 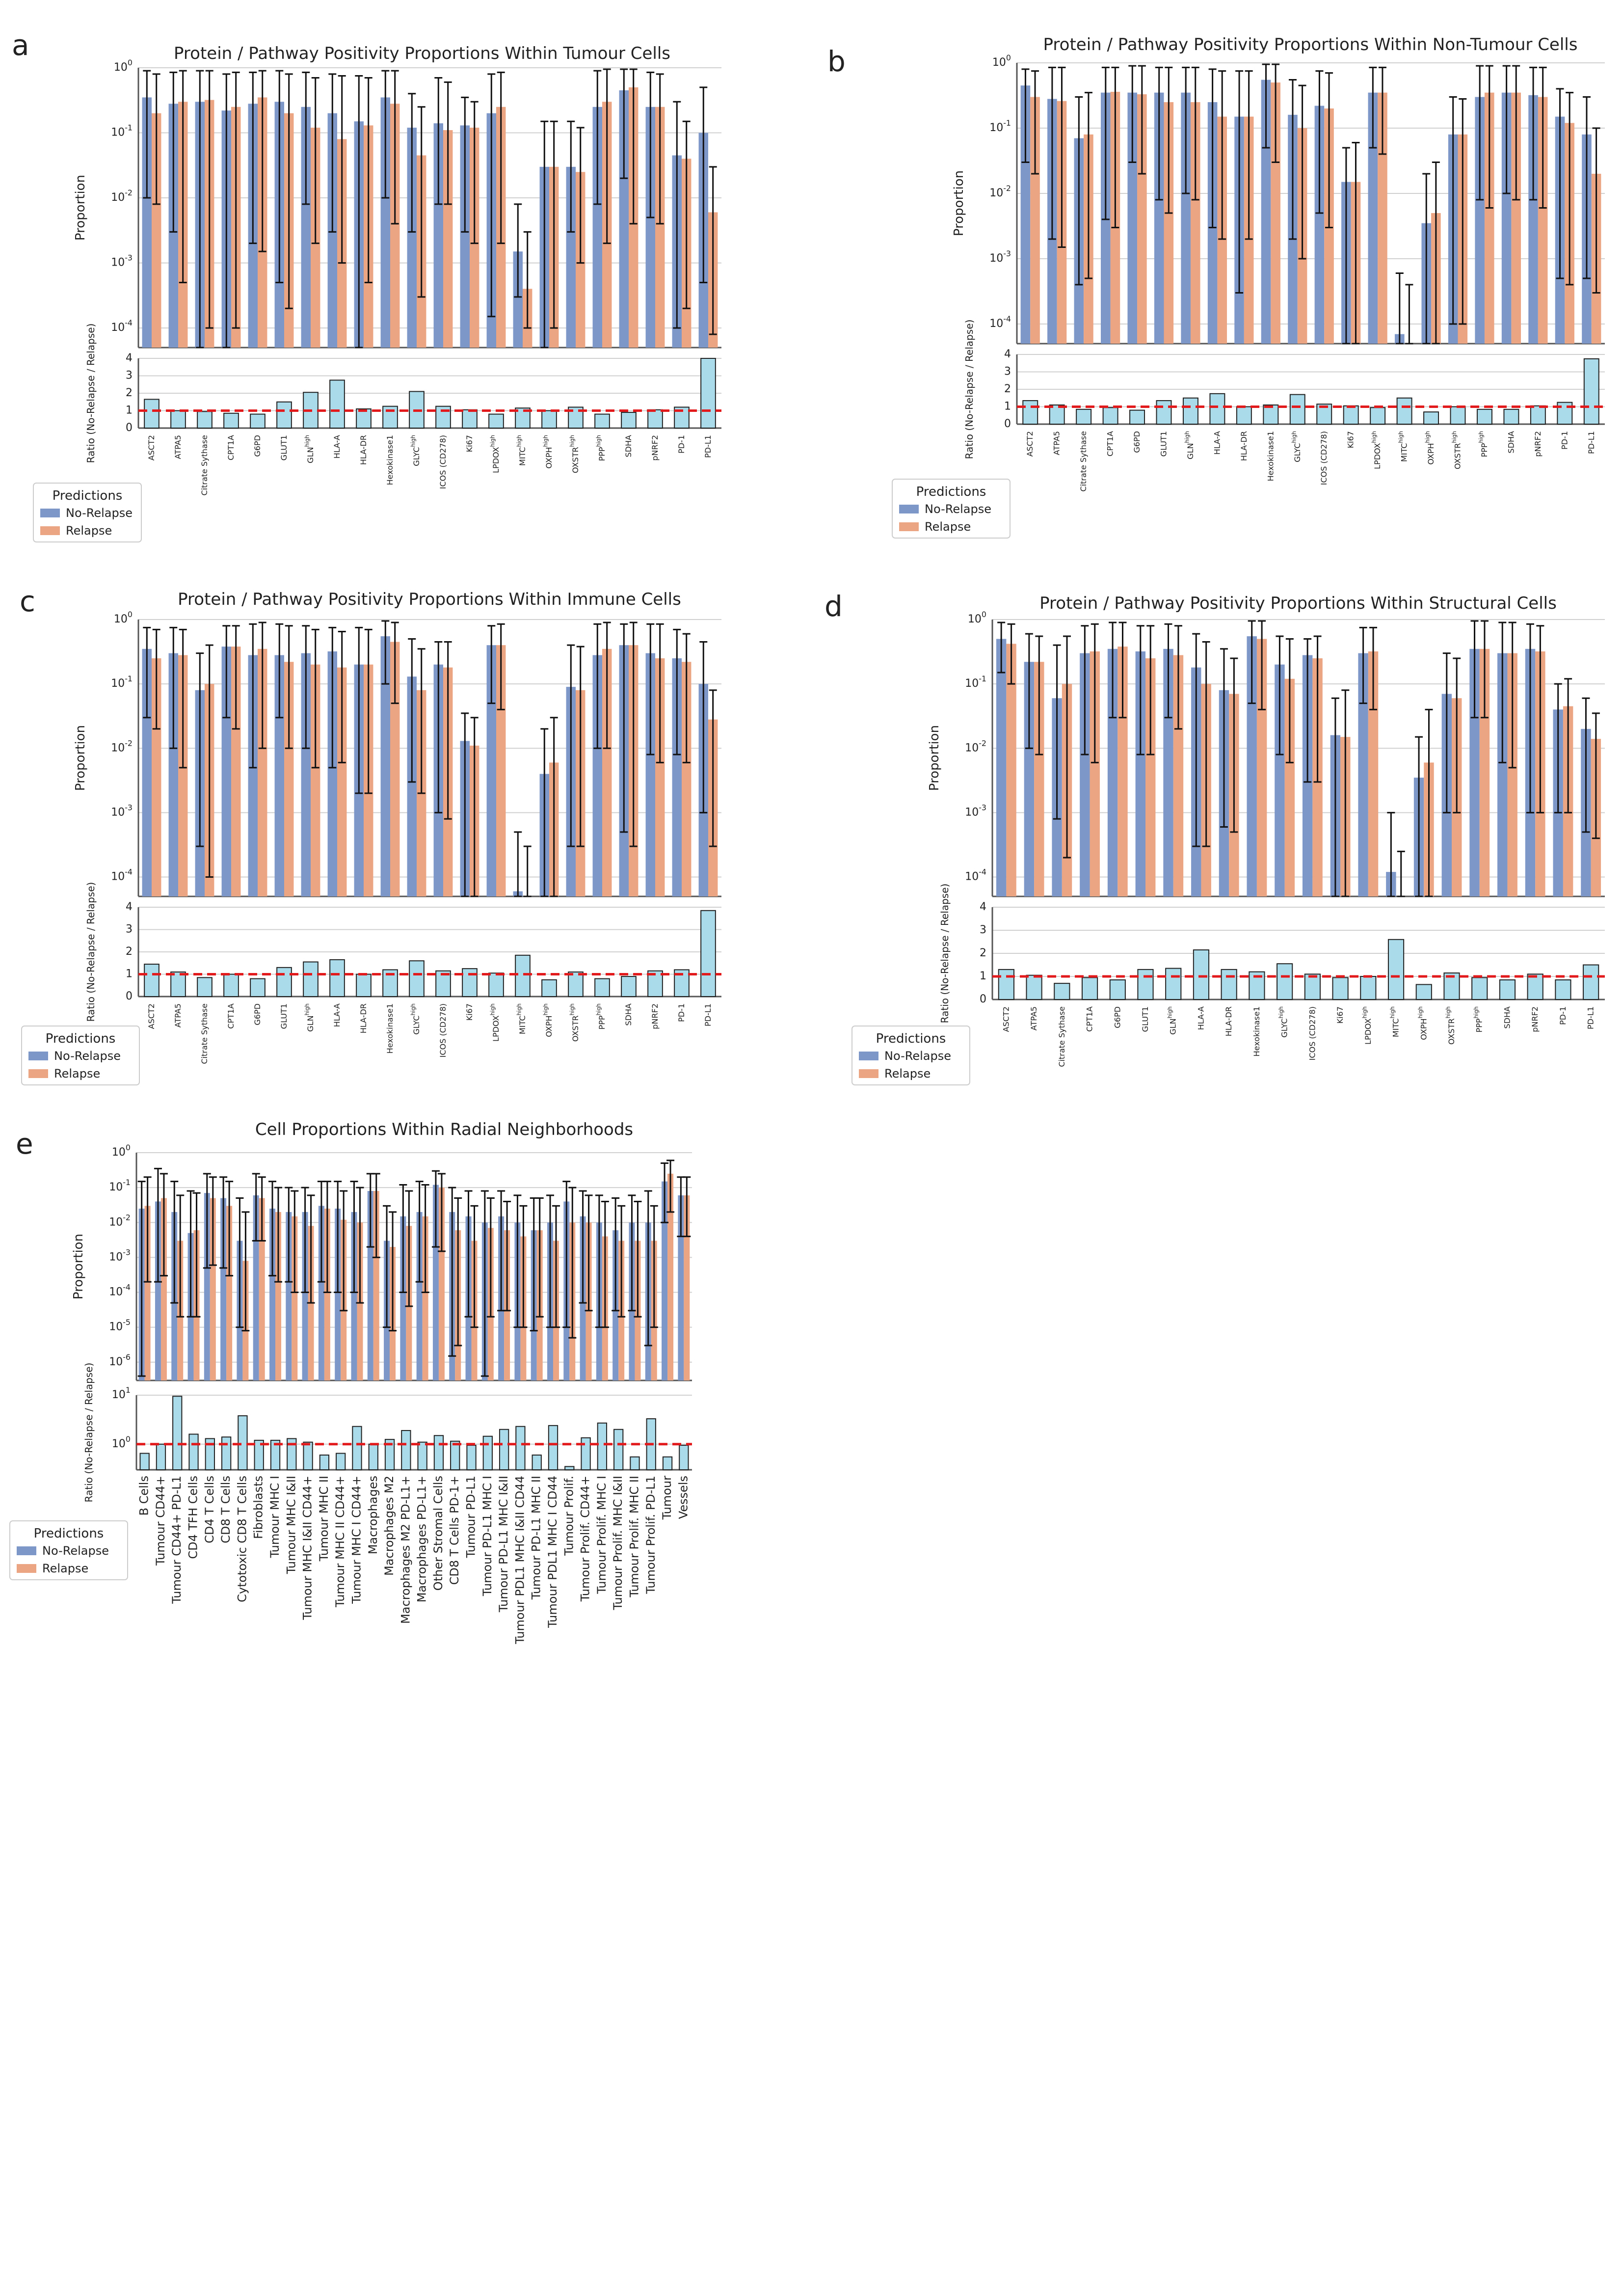 I want to click on category-label: CD4 TFH Cells, so click(x=193, y=1517).